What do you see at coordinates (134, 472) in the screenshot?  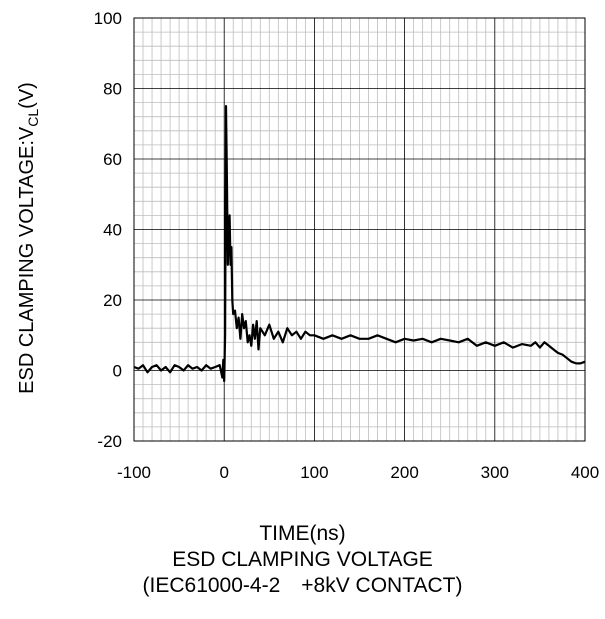 I see `x-tick-label: -100` at bounding box center [134, 472].